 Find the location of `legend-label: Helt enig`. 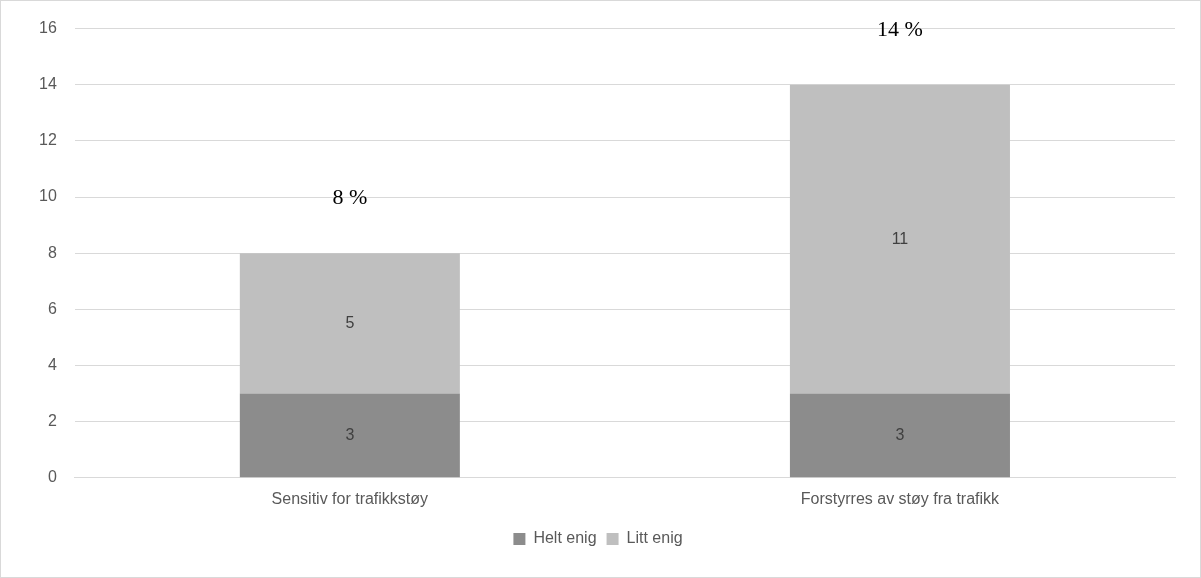

legend-label: Helt enig is located at coordinates (565, 538).